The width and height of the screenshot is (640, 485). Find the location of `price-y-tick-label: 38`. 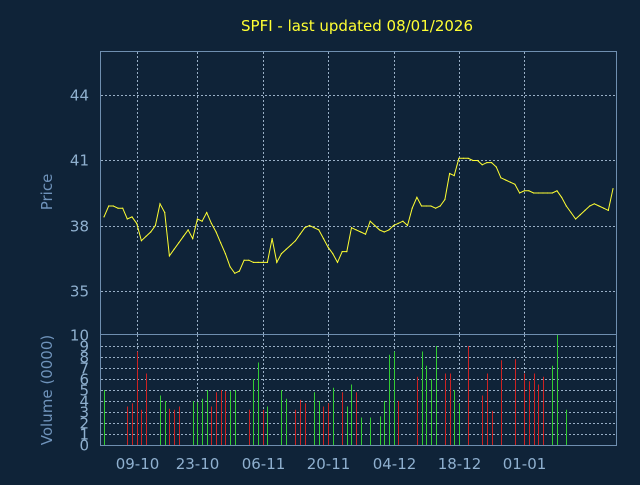

price-y-tick-label: 38 is located at coordinates (79, 227).